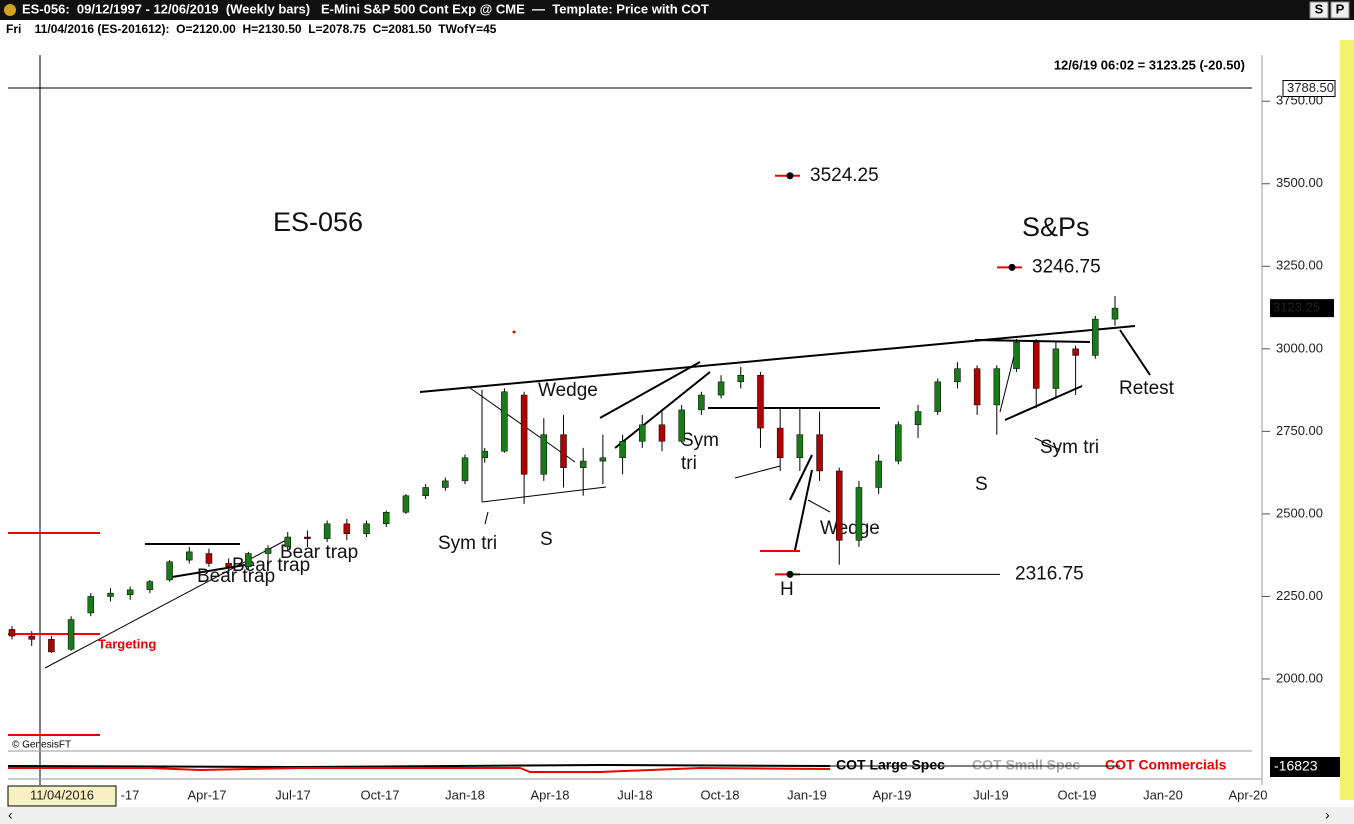  Describe the element at coordinates (1026, 765) in the screenshot. I see `legend-entry: COT Small Spec` at that location.